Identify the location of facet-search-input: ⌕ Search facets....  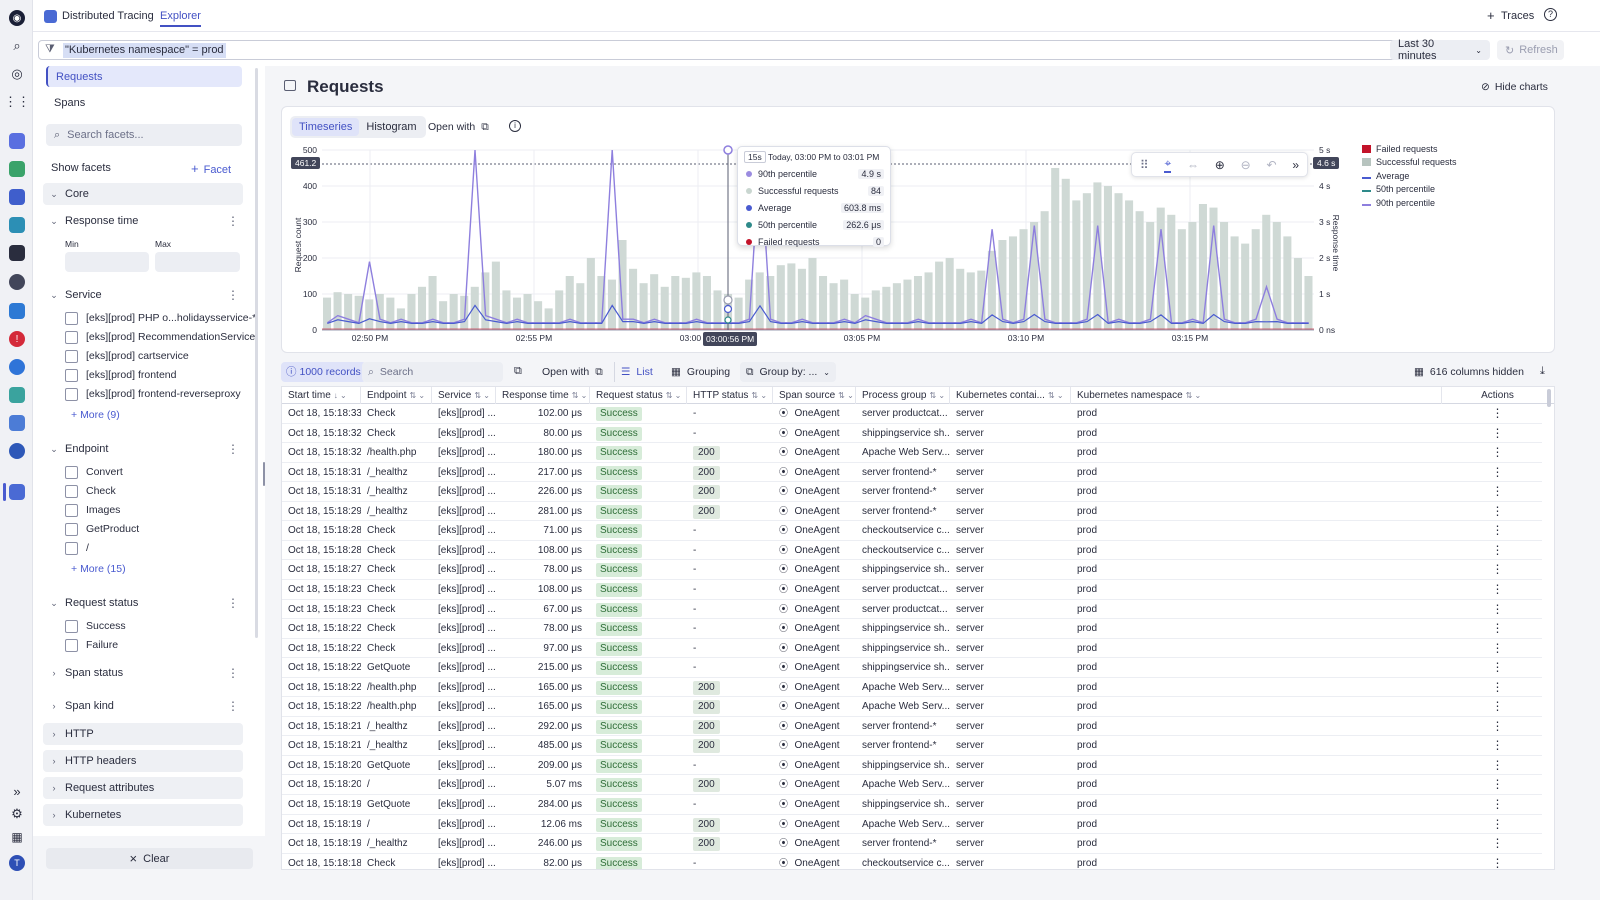
(144, 135).